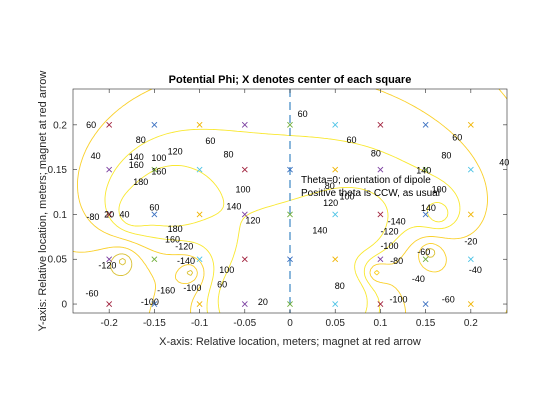 This screenshot has width=560, height=420. Describe the element at coordinates (244, 323) in the screenshot. I see `x-tick-label: -0.05` at that location.